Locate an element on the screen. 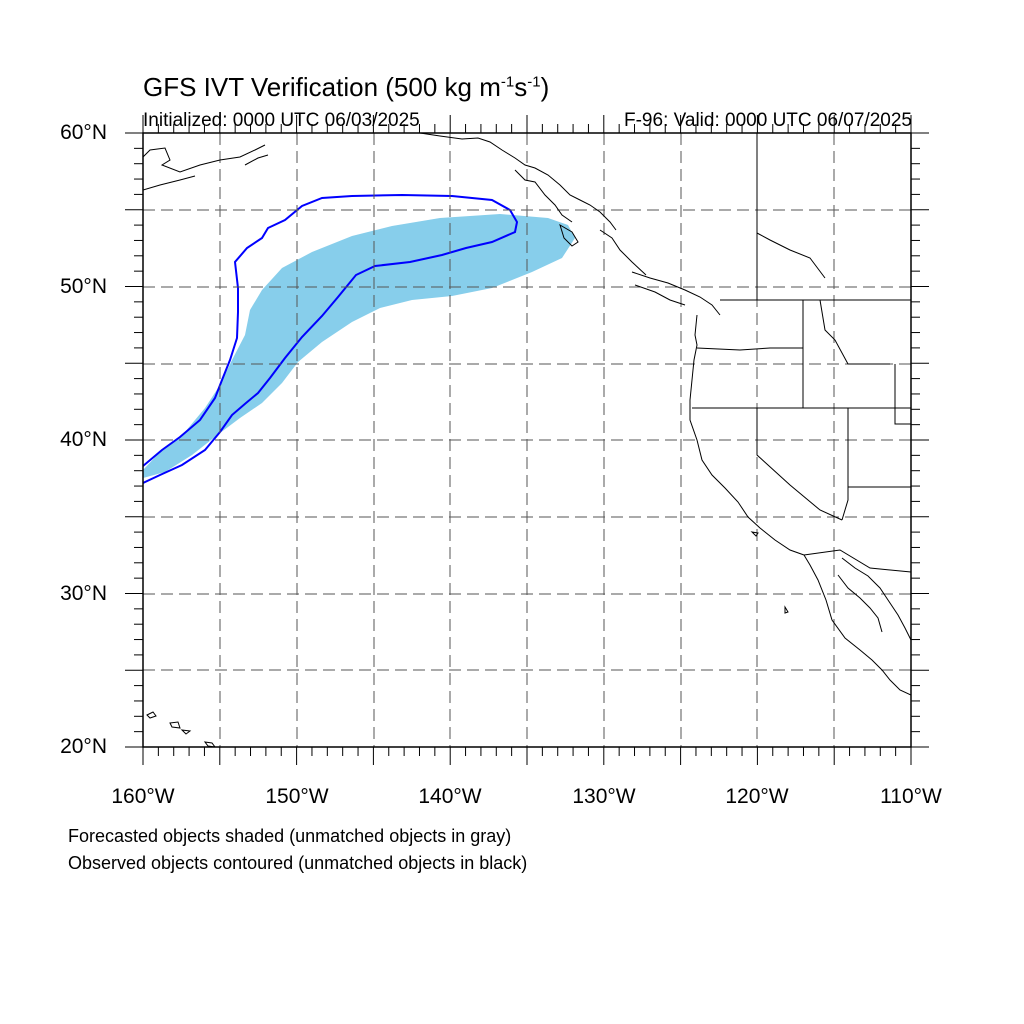  lat-label-40n: 40°N is located at coordinates (83, 439).